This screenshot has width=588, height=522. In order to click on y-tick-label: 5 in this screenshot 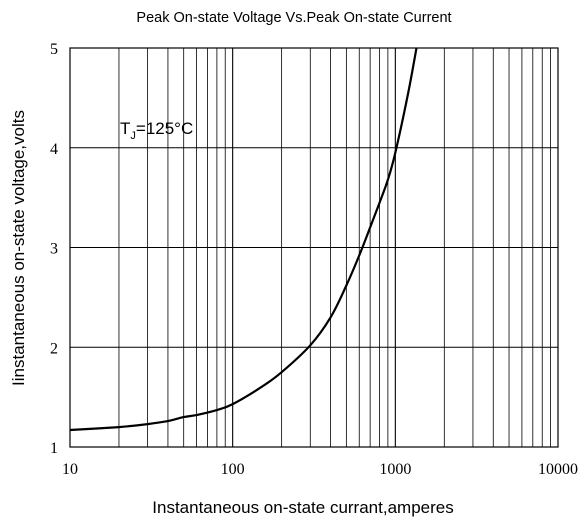, I will do `click(54, 49)`.